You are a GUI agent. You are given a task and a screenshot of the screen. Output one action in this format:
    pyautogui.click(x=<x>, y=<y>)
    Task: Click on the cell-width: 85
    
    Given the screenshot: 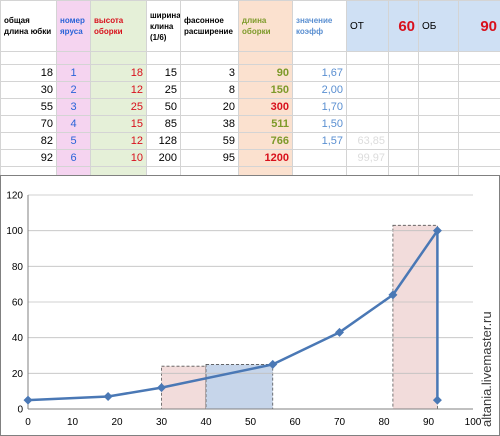 What is the action you would take?
    pyautogui.click(x=163, y=124)
    